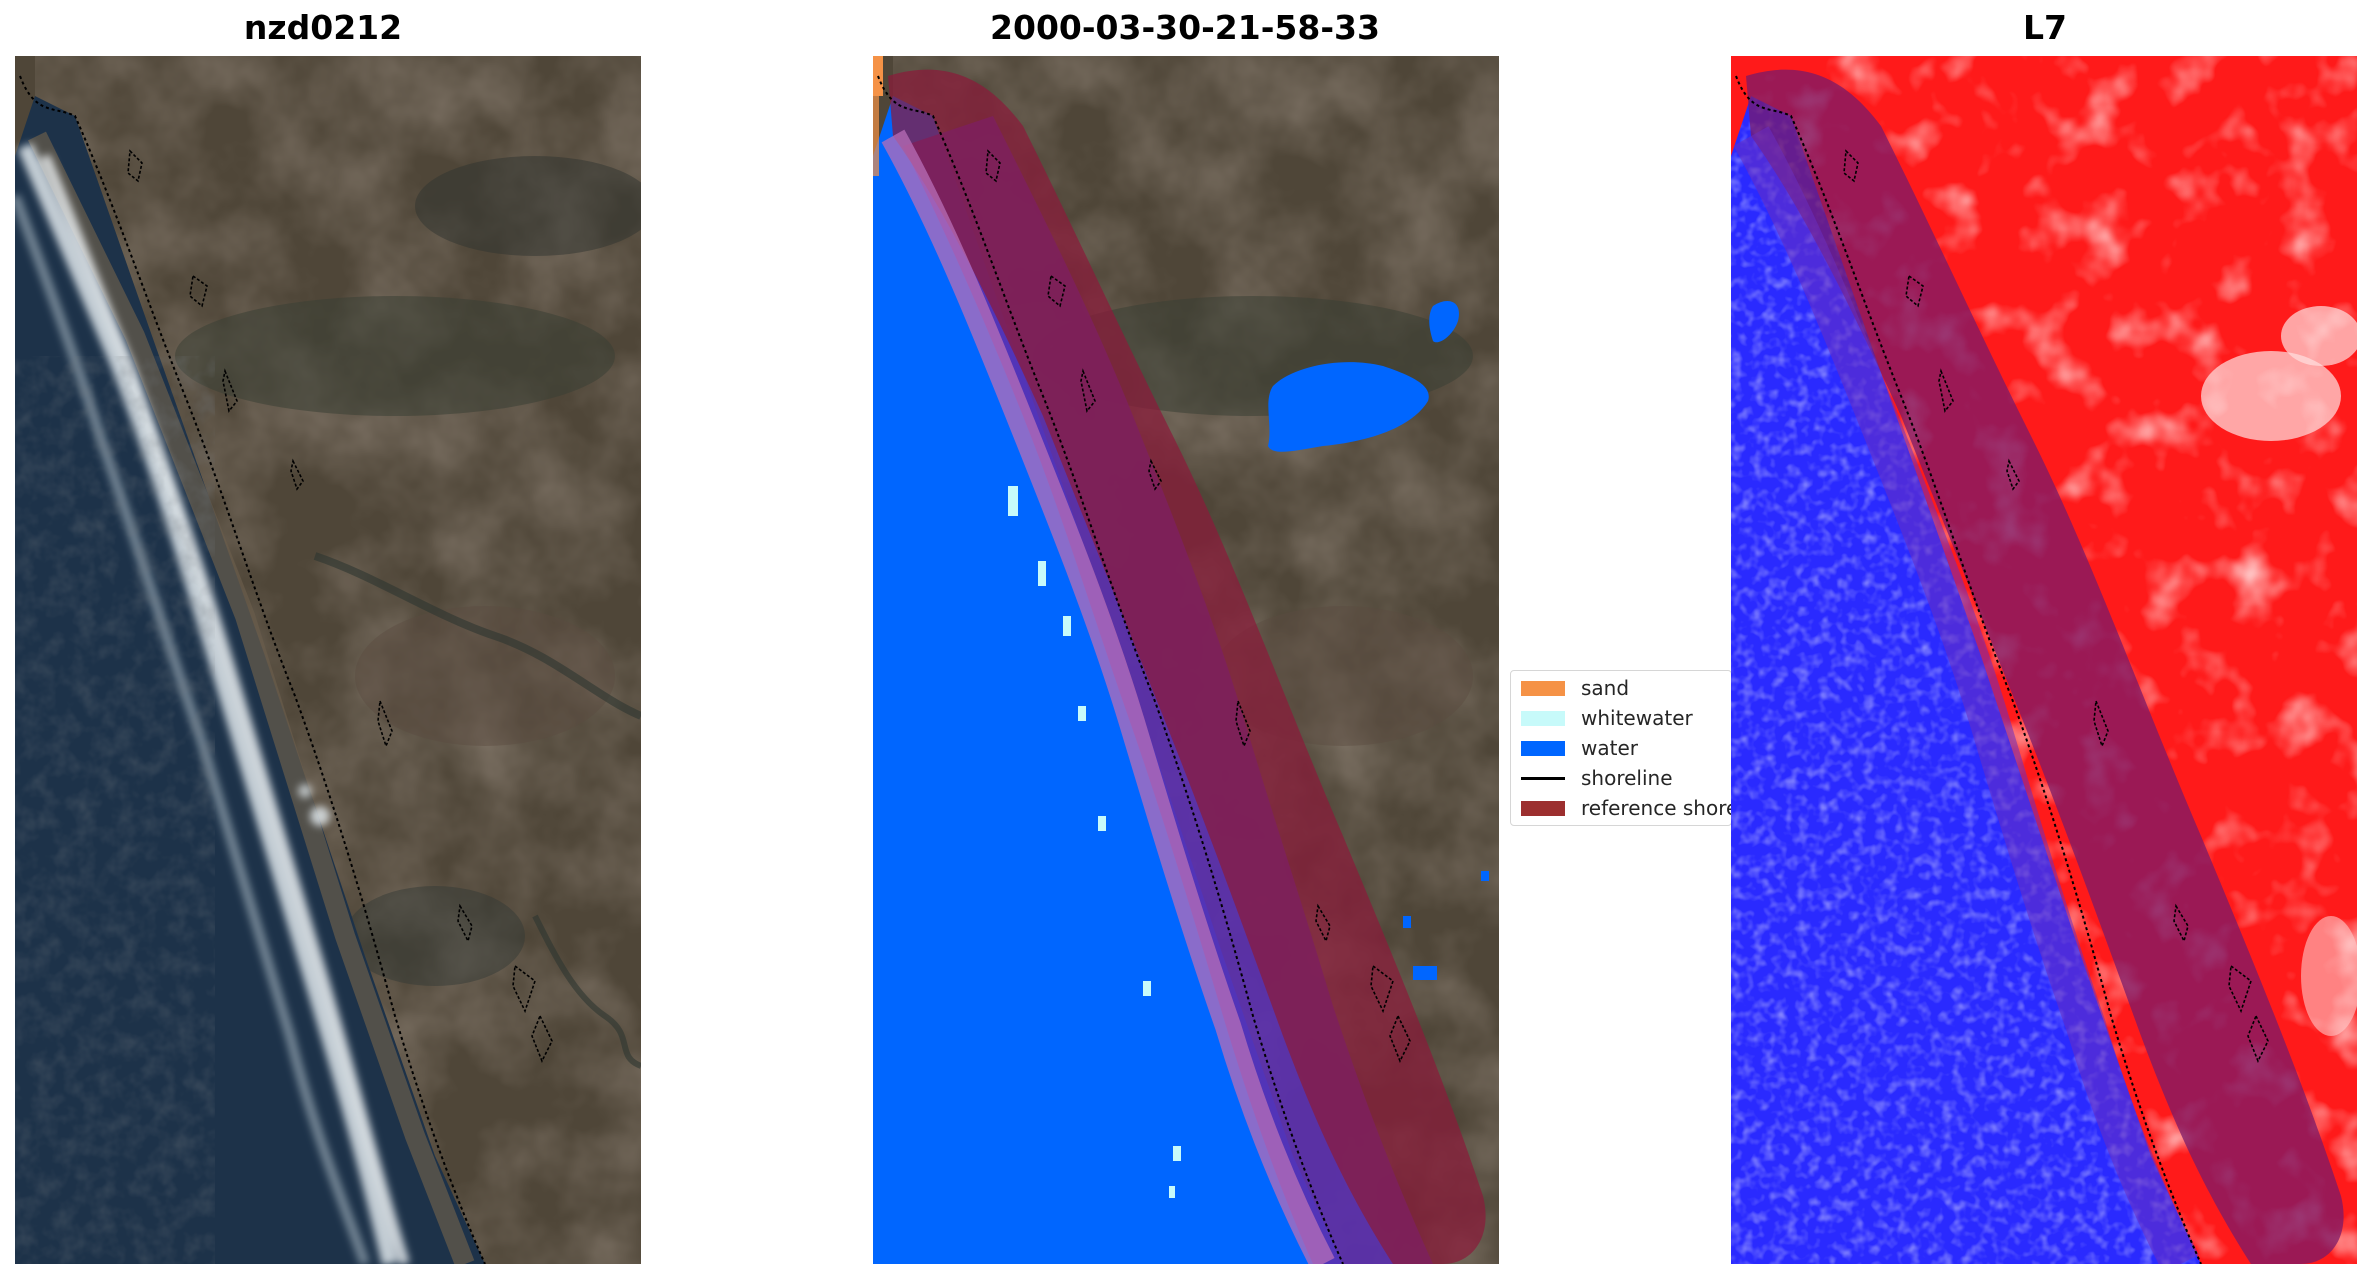 Image resolution: width=2374 pixels, height=1283 pixels. I want to click on reference-shoreline-swatch, so click(1543, 808).